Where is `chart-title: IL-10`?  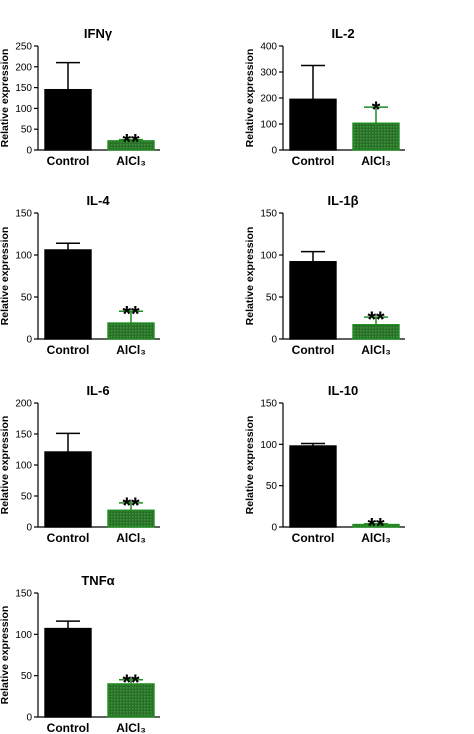
chart-title: IL-10 is located at coordinates (343, 390).